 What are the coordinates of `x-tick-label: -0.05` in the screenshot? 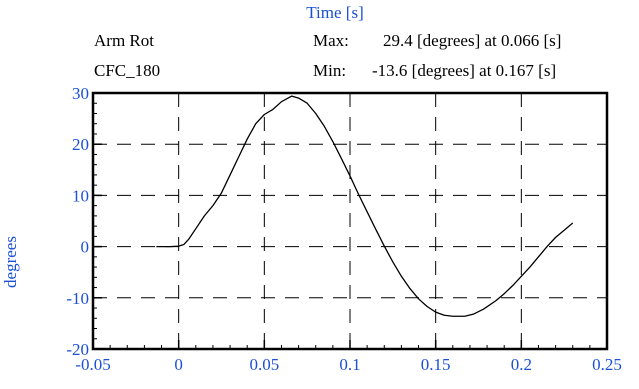 It's located at (92, 364).